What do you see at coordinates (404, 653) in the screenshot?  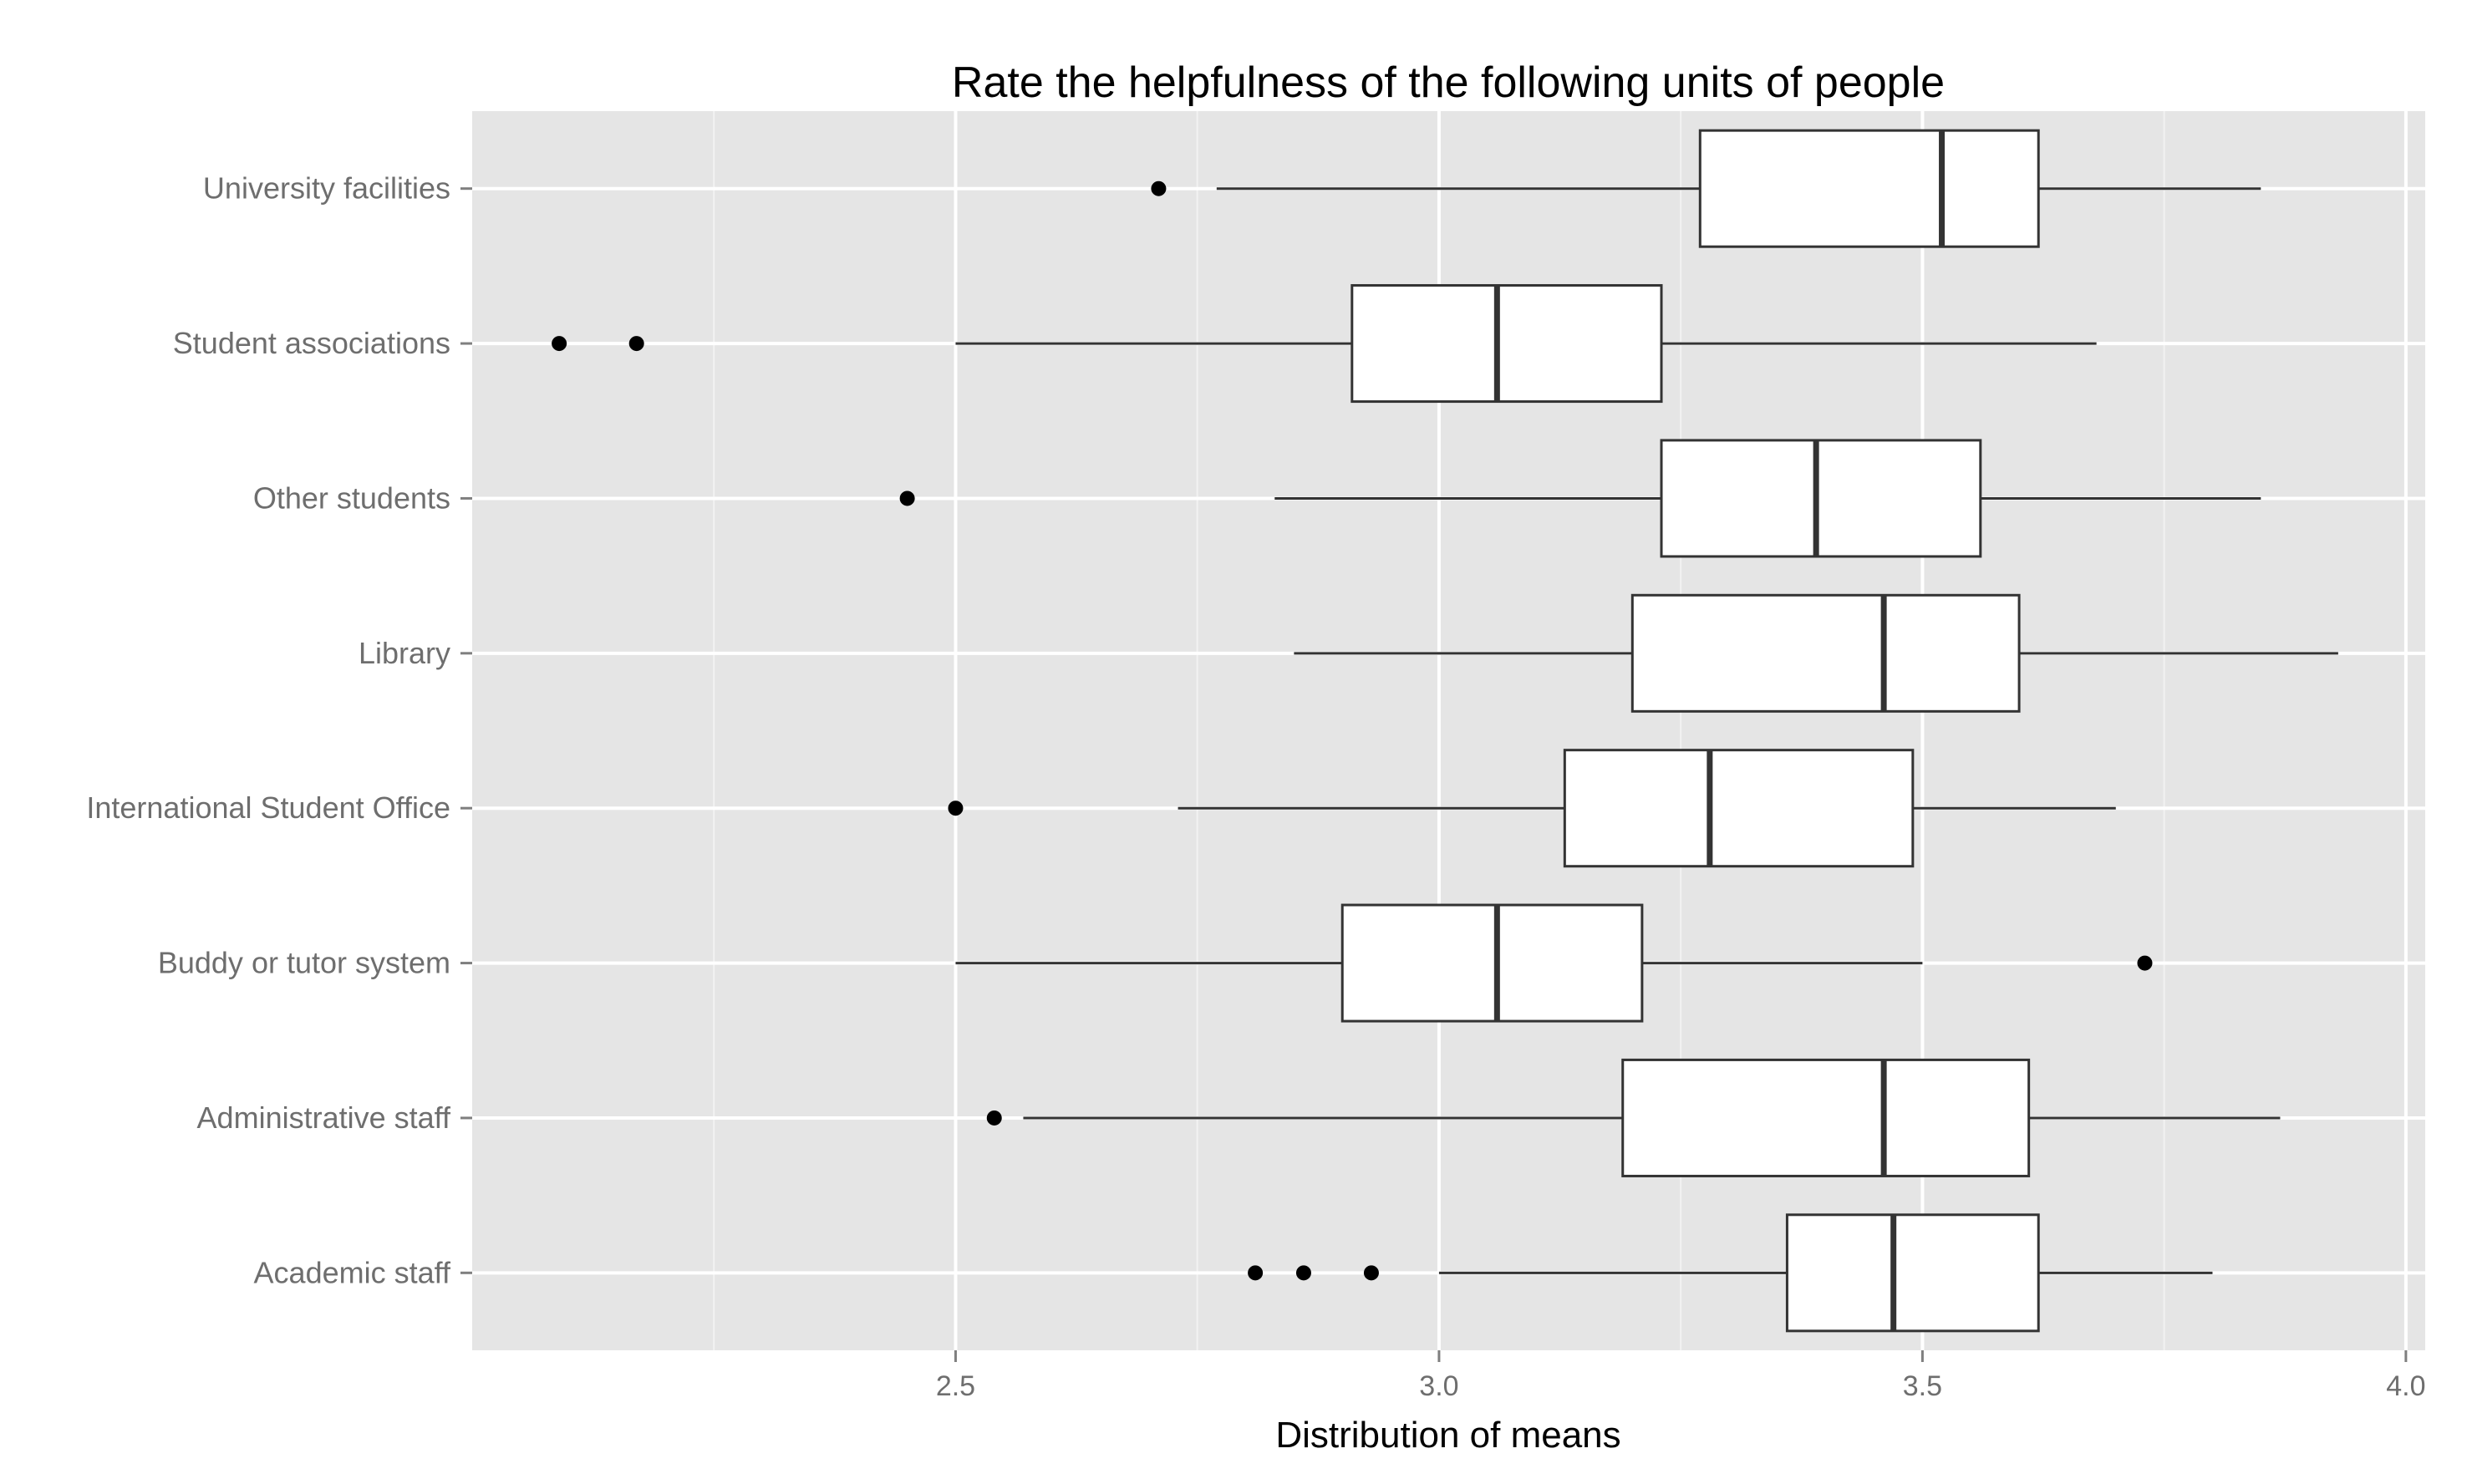 I see `y-tick-label: Library` at bounding box center [404, 653].